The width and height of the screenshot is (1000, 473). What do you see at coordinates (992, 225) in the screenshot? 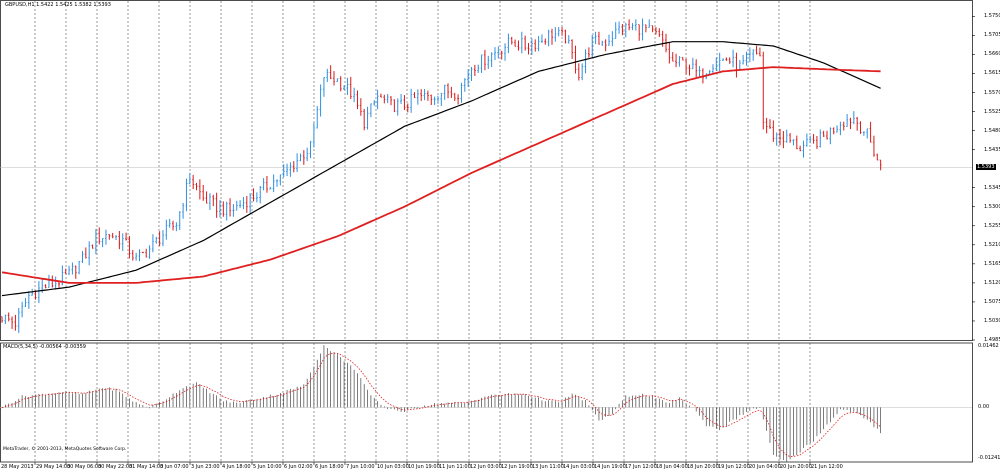
I see `price-tick-label: 1.5255` at bounding box center [992, 225].